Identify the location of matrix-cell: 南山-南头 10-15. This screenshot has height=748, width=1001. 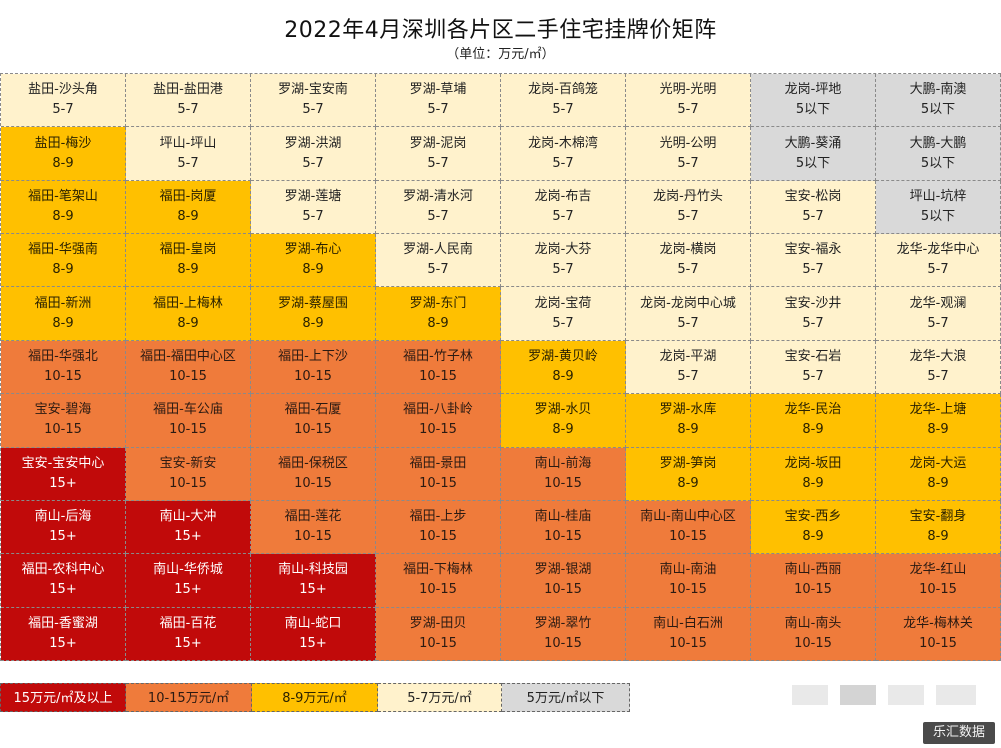
(813, 634).